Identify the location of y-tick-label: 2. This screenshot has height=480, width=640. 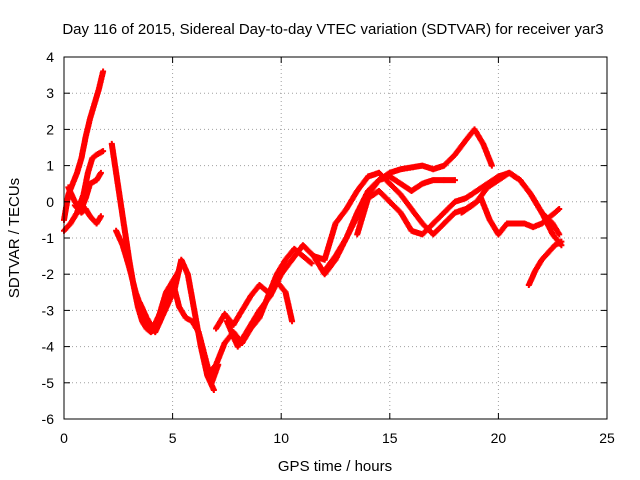
(50, 129).